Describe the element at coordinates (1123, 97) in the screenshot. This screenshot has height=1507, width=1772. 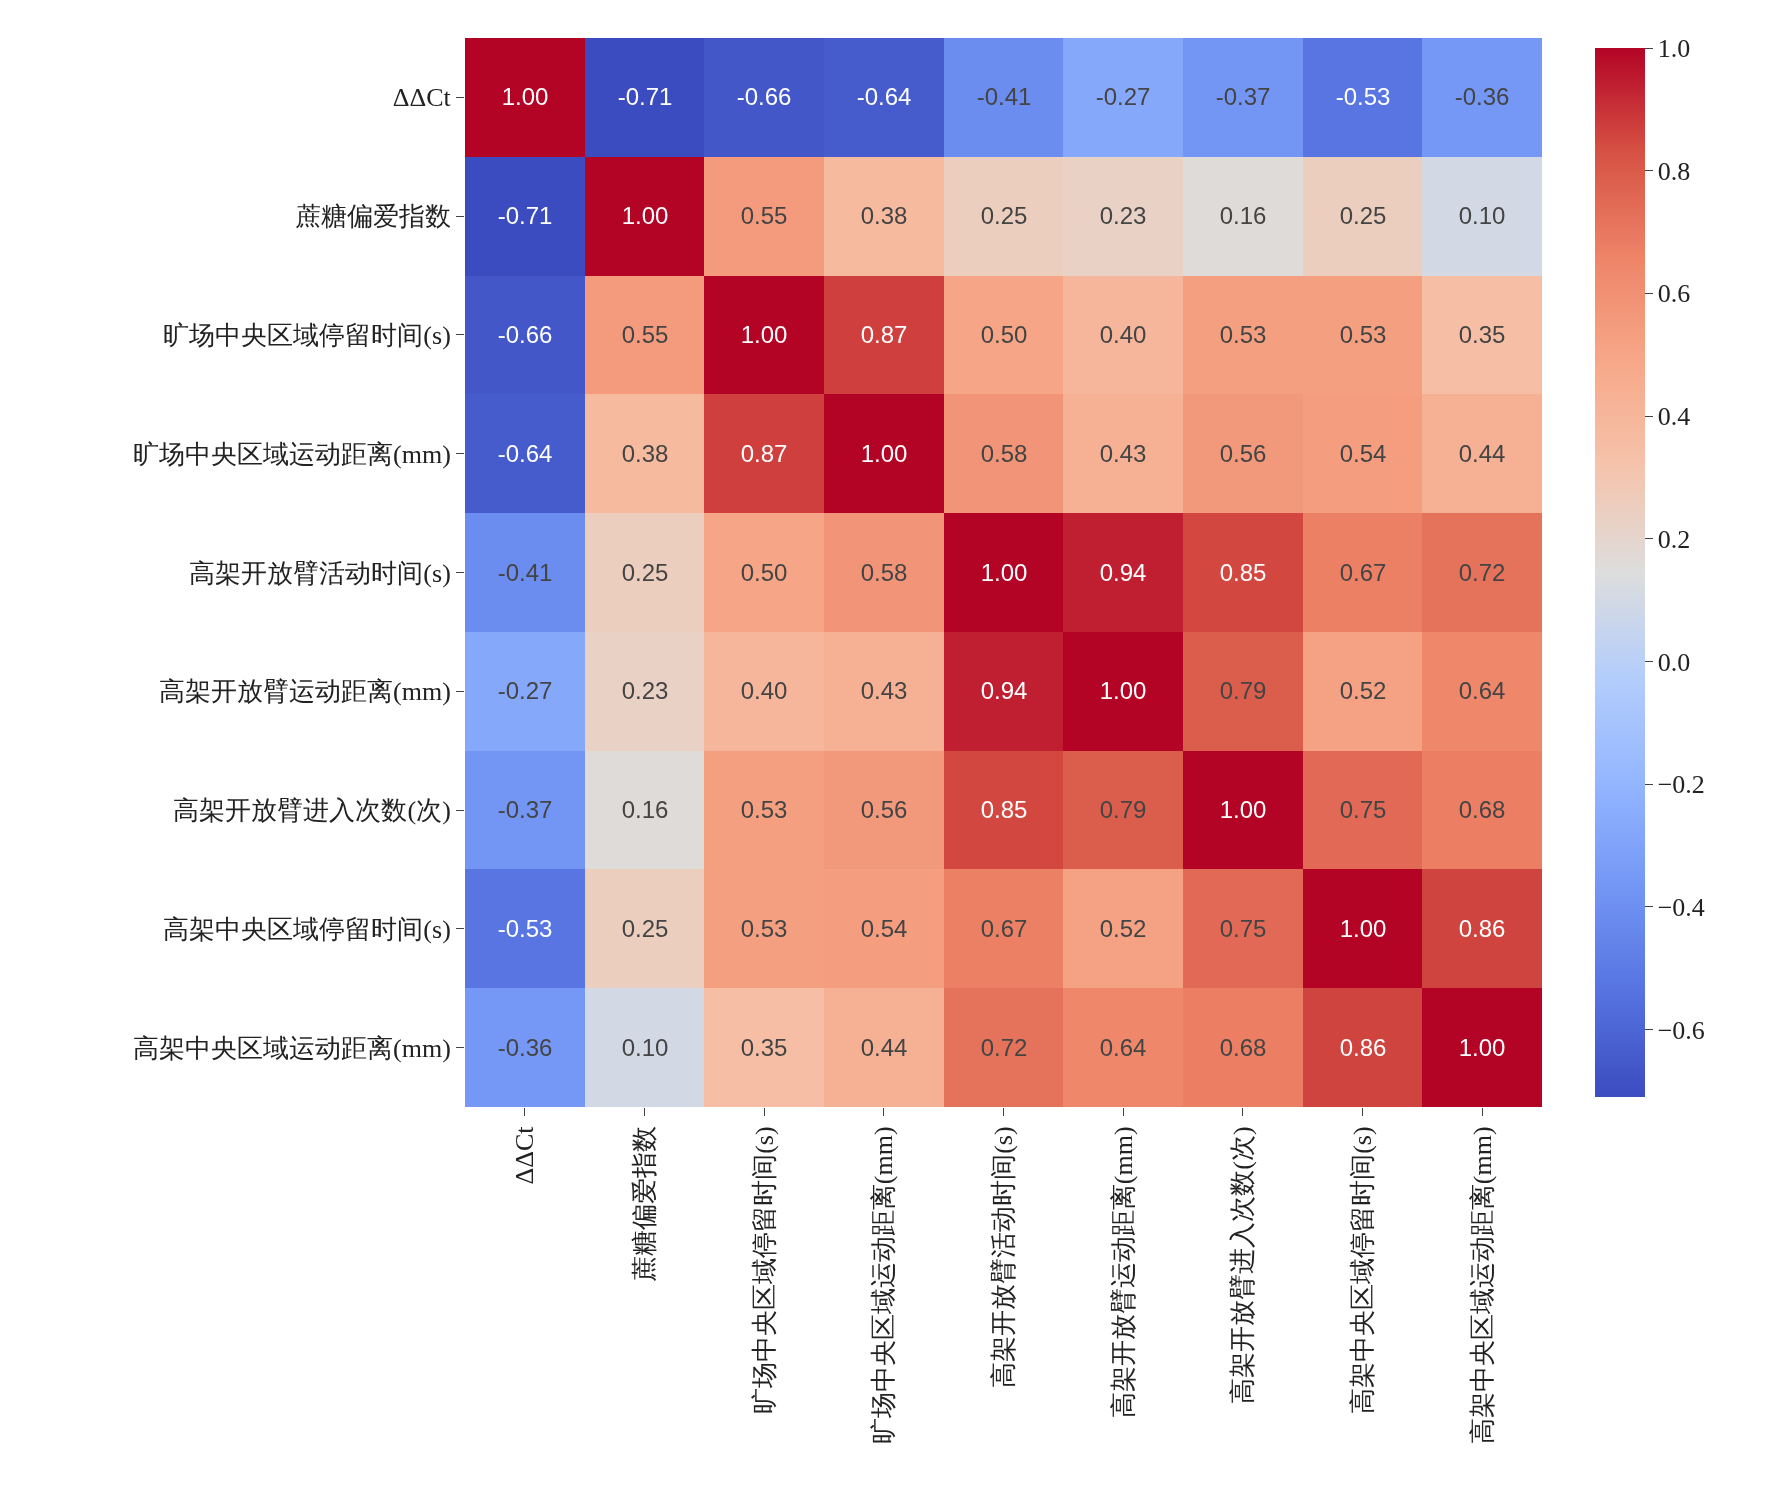
I see `data-label: -0.27` at that location.